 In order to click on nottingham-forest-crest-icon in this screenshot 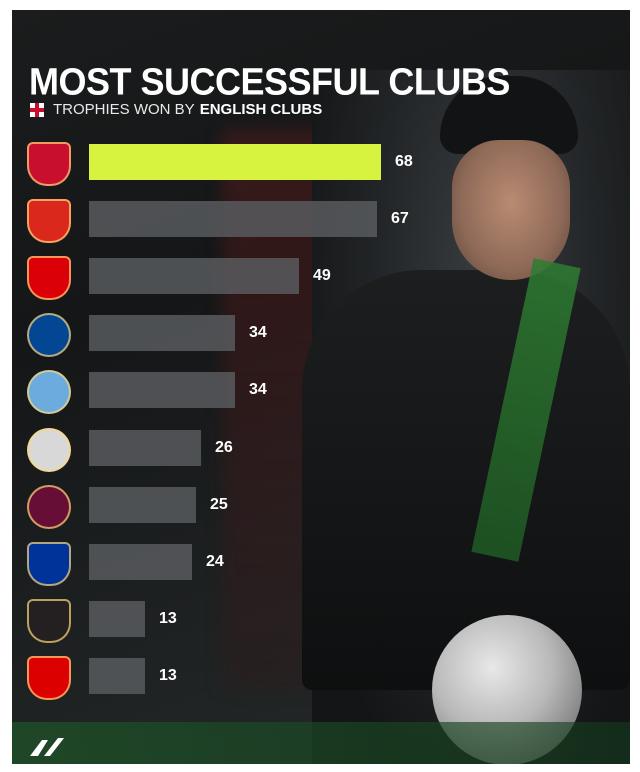, I will do `click(49, 678)`.